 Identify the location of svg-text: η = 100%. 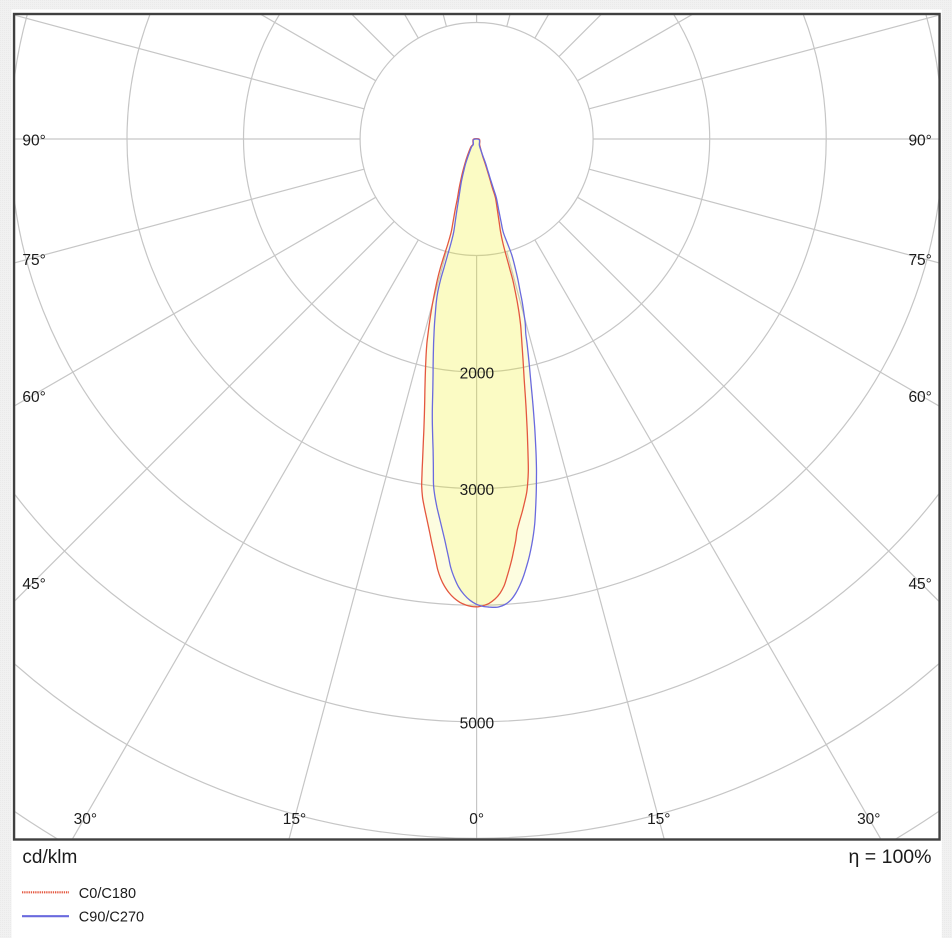
(890, 857).